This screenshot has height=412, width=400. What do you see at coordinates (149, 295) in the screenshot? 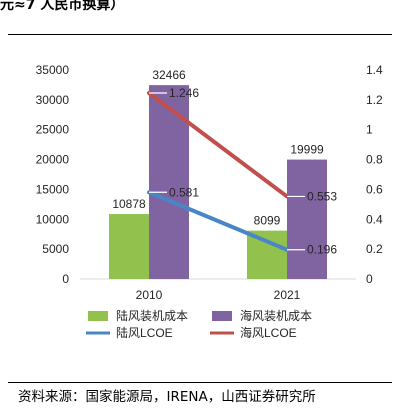
I see `category-label: 2010` at bounding box center [149, 295].